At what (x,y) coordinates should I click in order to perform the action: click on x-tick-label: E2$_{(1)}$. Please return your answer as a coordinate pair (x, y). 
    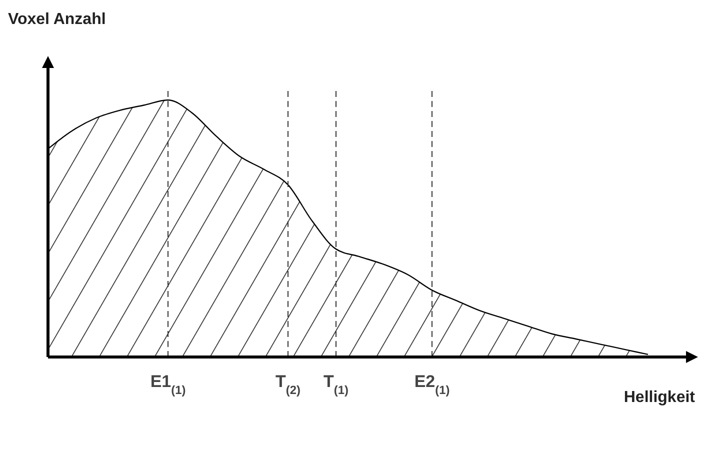
    Looking at the image, I should click on (432, 384).